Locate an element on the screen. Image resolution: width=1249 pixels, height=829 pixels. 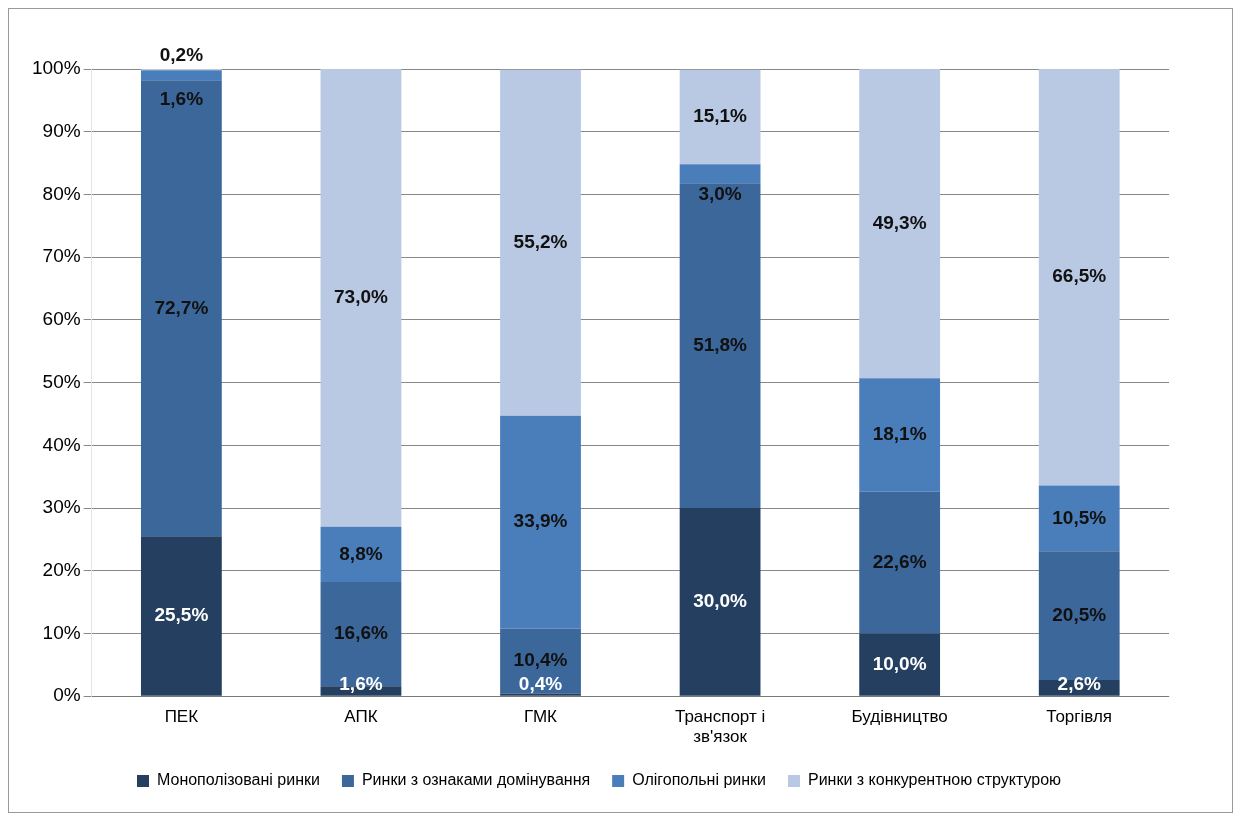
data-label: 66,5% is located at coordinates (1079, 276).